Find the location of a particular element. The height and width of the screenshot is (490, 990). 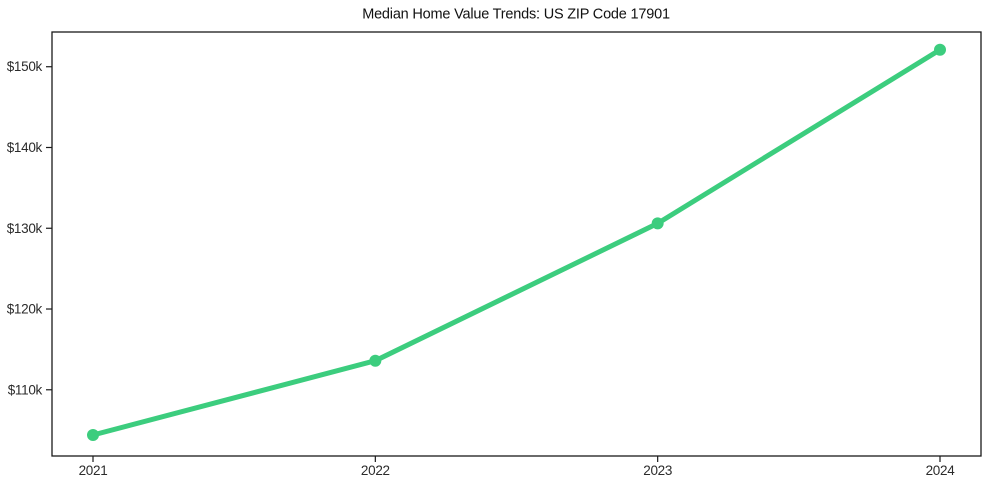

data-point-2021 is located at coordinates (93, 435).